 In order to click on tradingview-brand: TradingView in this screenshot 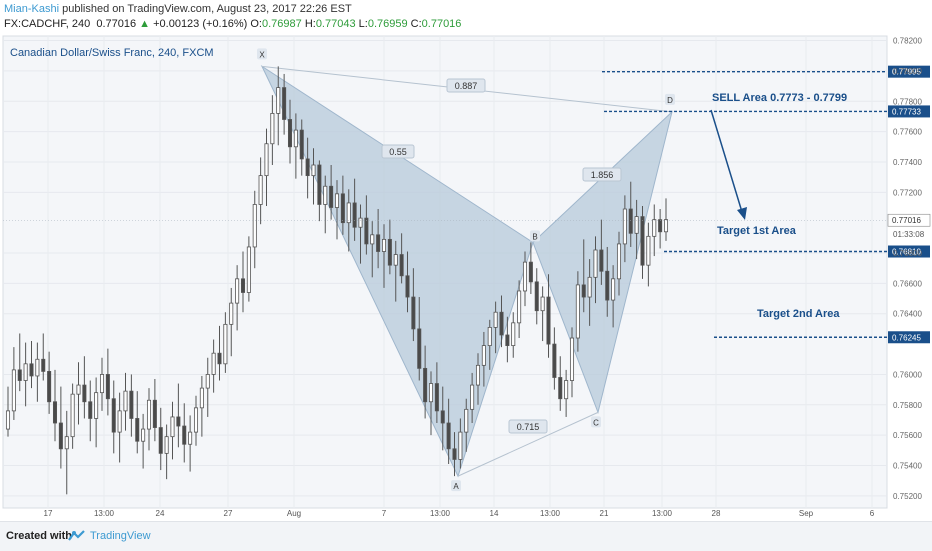, I will do `click(120, 536)`.